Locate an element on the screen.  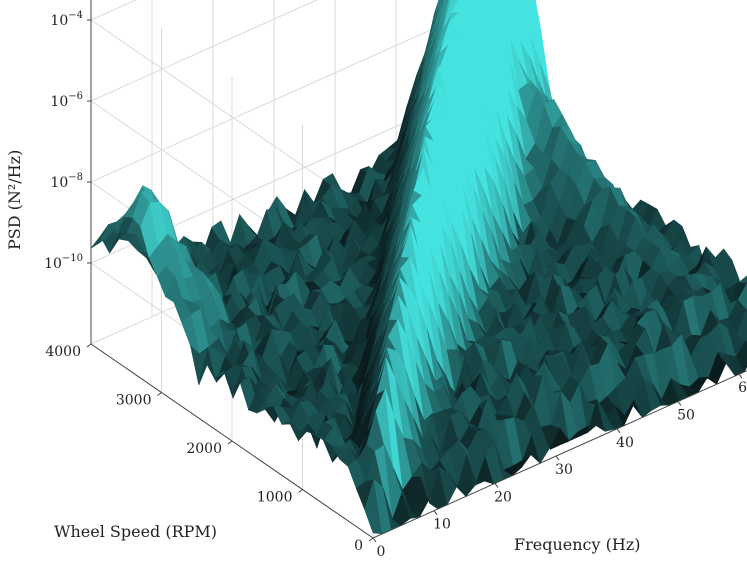
x-tick-label: 50 is located at coordinates (686, 416).